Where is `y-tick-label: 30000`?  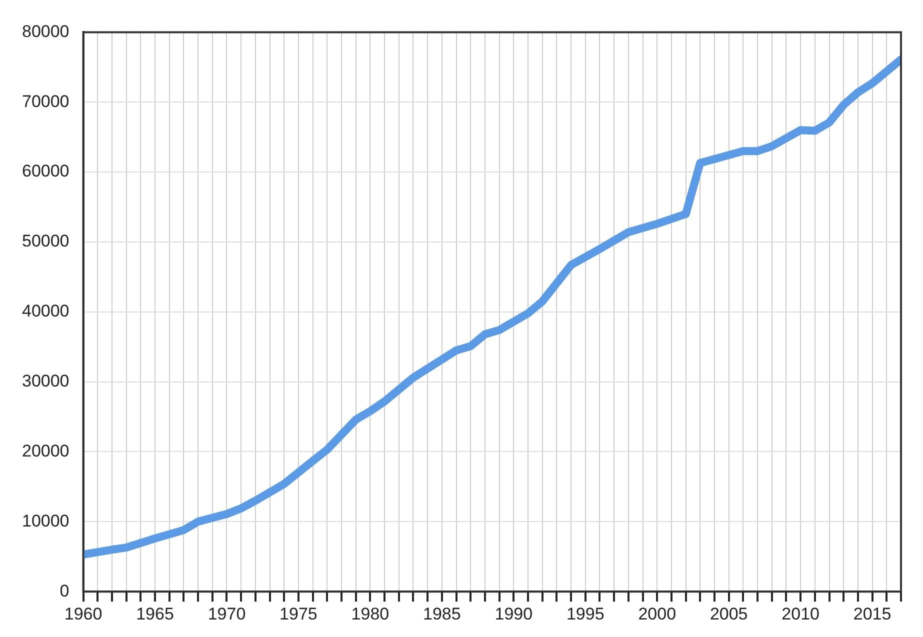
y-tick-label: 30000 is located at coordinates (46, 381).